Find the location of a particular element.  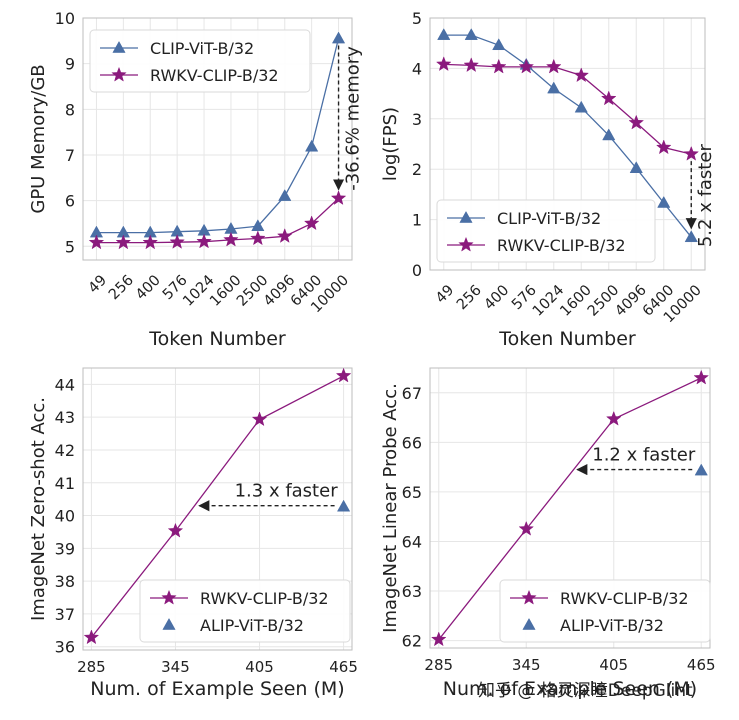

legend-label: ALIP-ViT-B/32 is located at coordinates (612, 625).